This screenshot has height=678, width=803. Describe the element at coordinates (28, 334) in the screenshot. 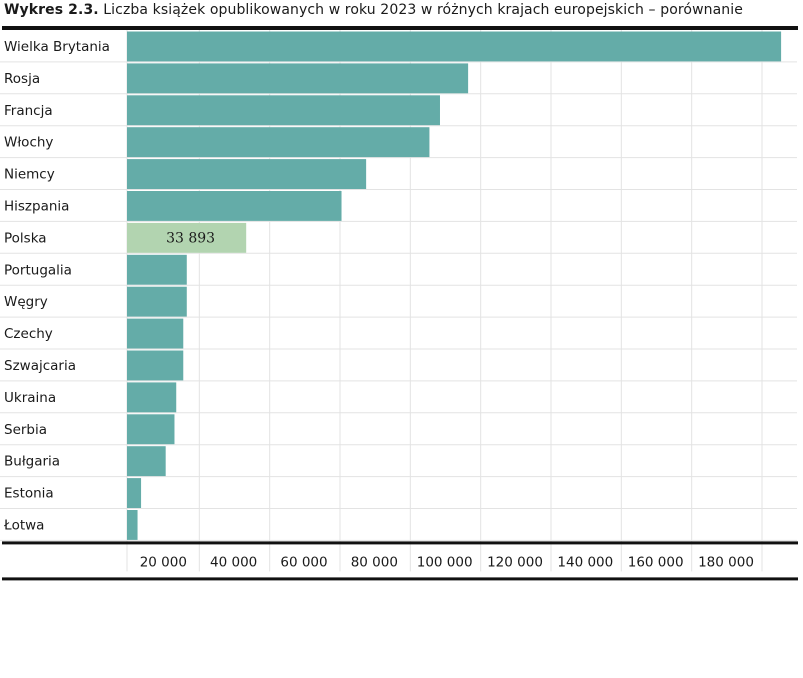

I see `category-label: Czechy` at that location.